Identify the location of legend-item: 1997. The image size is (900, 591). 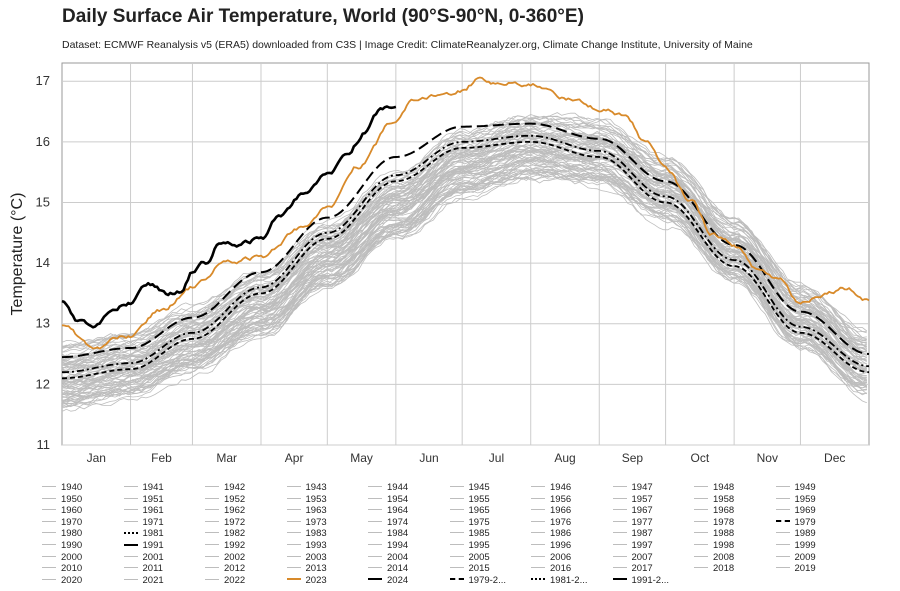
(632, 545).